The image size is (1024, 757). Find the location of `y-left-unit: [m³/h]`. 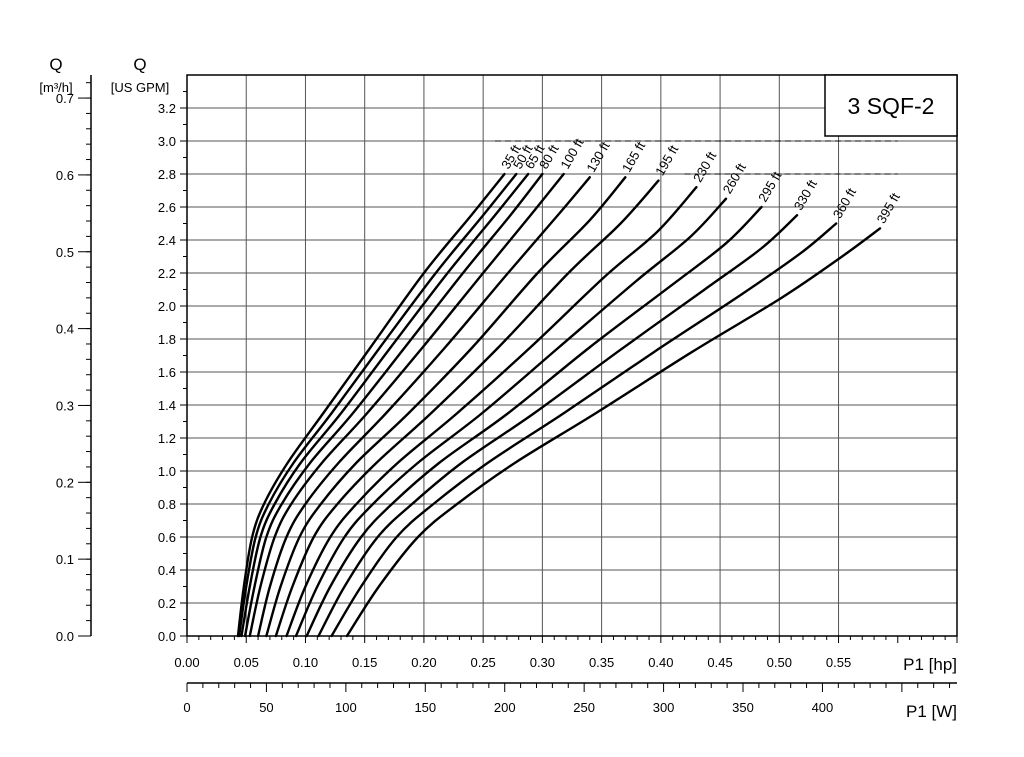

y-left-unit: [m³/h] is located at coordinates (55, 87).